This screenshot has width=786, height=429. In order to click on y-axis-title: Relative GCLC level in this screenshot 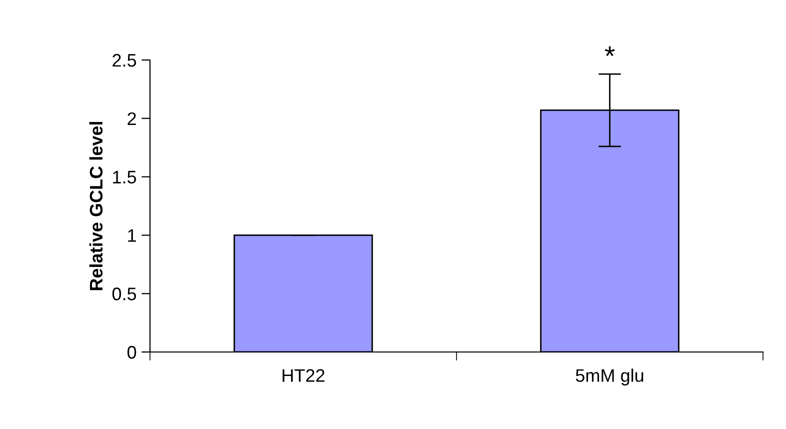, I will do `click(96, 206)`.